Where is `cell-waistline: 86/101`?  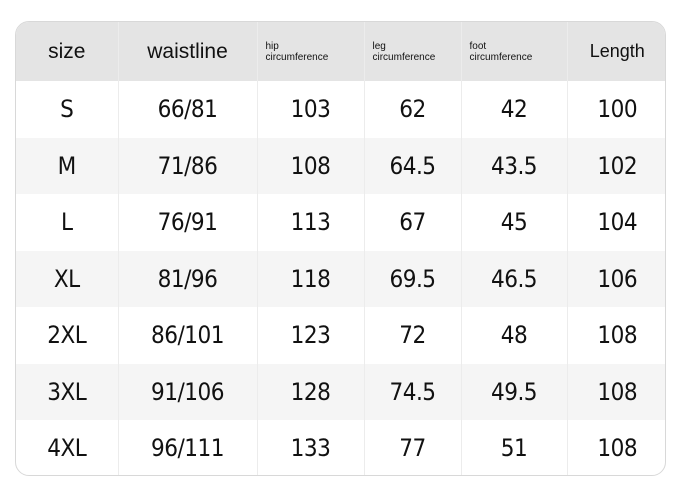
cell-waistline: 86/101 is located at coordinates (187, 335).